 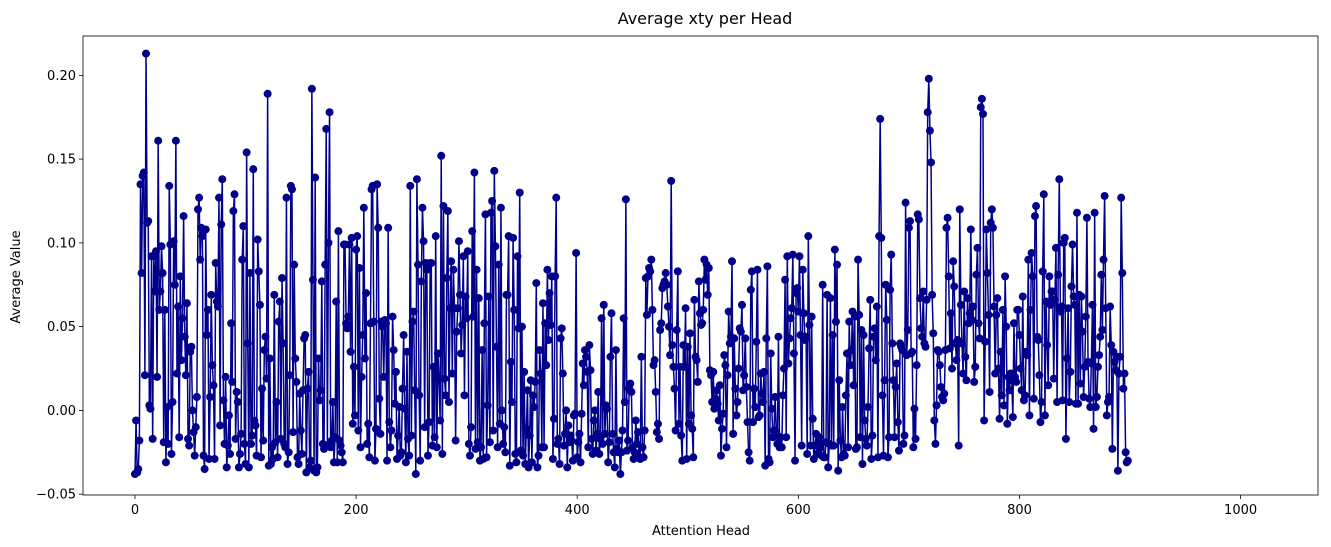 I want to click on y-axis: −0.05 0.00 0.05 0.10 0.15 0.20, so click(x=59, y=286).